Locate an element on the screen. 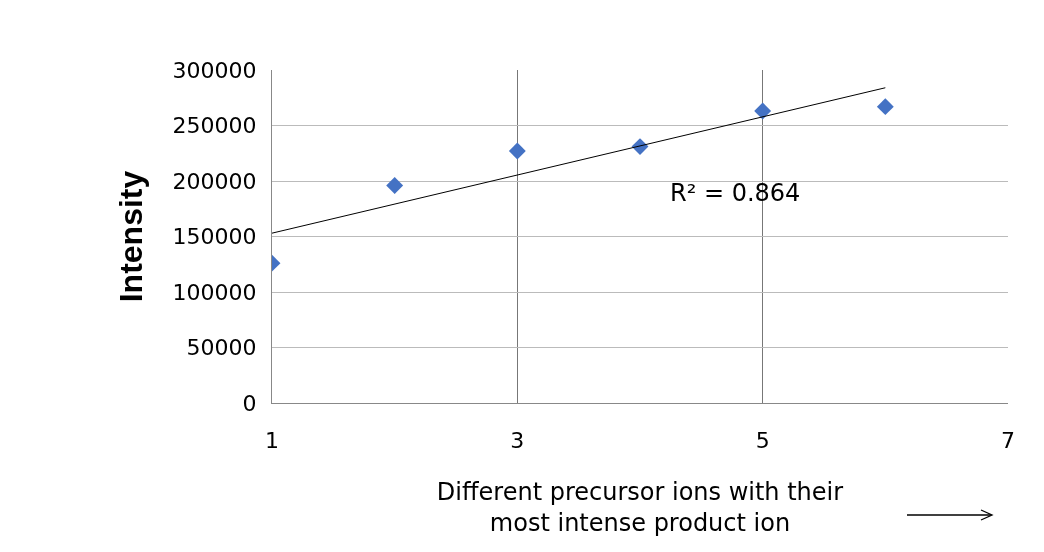  x-tick-label: 3 is located at coordinates (517, 441).